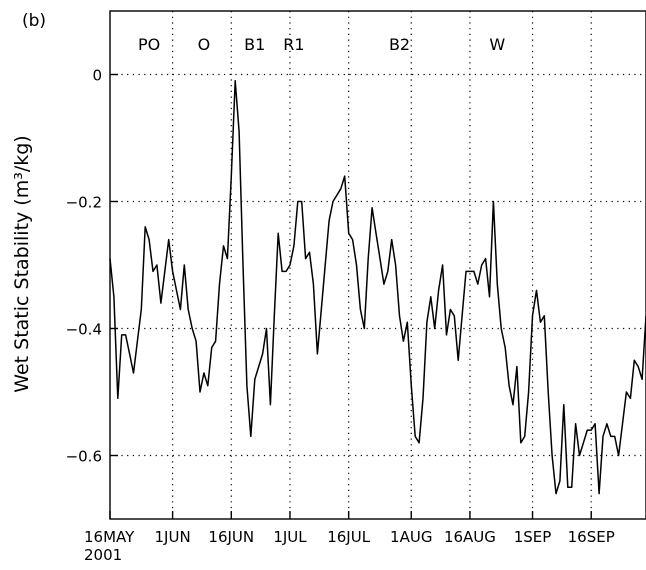 This screenshot has width=646, height=570. Describe the element at coordinates (84, 266) in the screenshot. I see `y-tick-labels: 0 −0.2 −0.4 −0.6` at that location.